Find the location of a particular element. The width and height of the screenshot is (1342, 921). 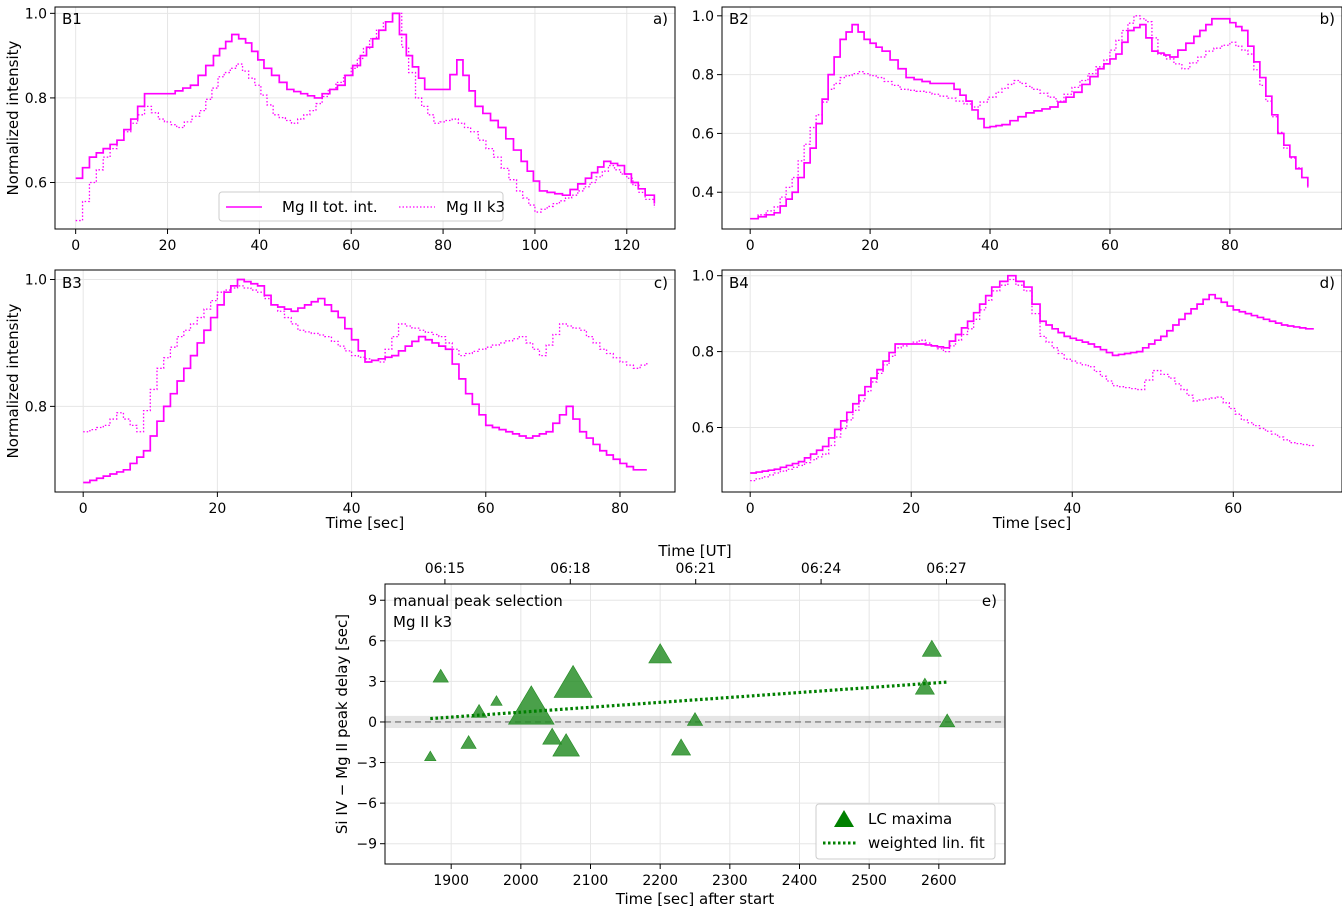

panel-b: 0 20 40 60 80 0.4 0.6 0.8 1.0 B2 b) is located at coordinates (1017, 130).